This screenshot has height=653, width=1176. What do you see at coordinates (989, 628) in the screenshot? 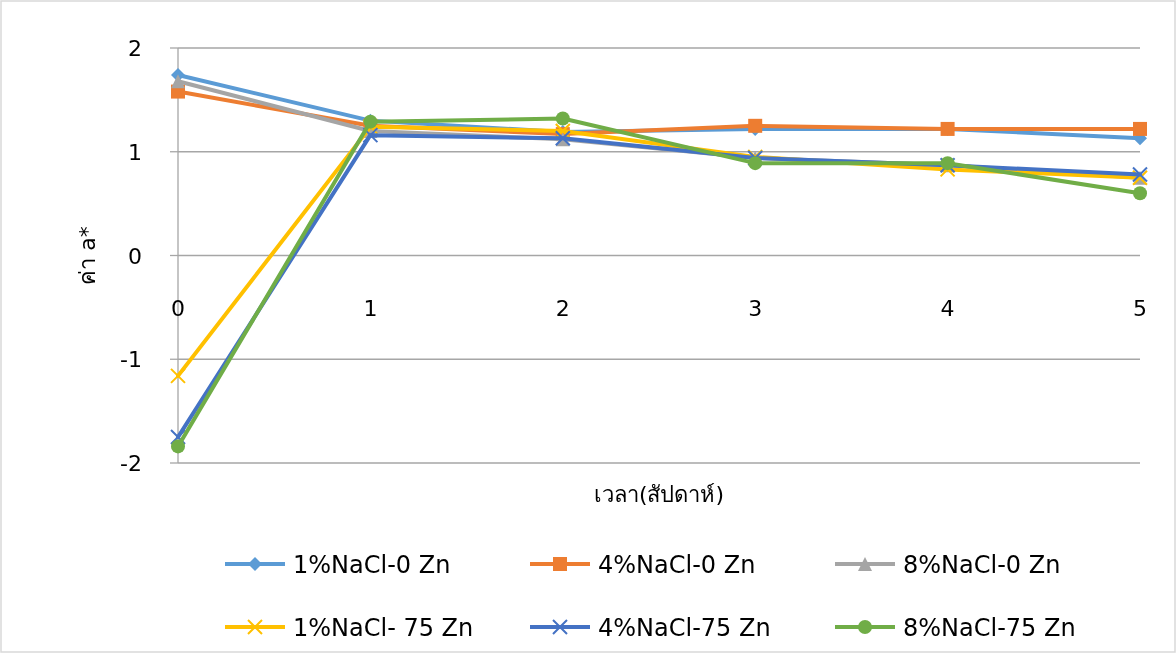
I see `legend-label: 8%NaCl-75 Zn` at bounding box center [989, 628].